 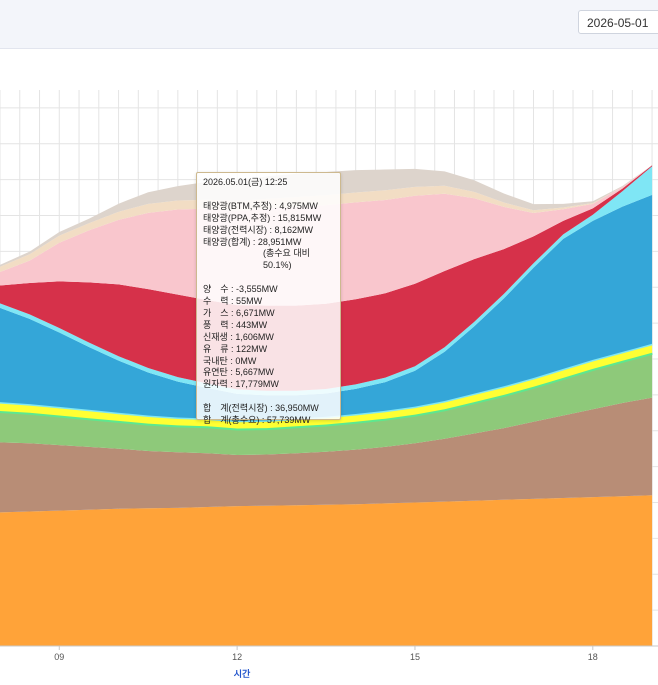 What do you see at coordinates (593, 657) in the screenshot?
I see `x-tick-label: 18` at bounding box center [593, 657].